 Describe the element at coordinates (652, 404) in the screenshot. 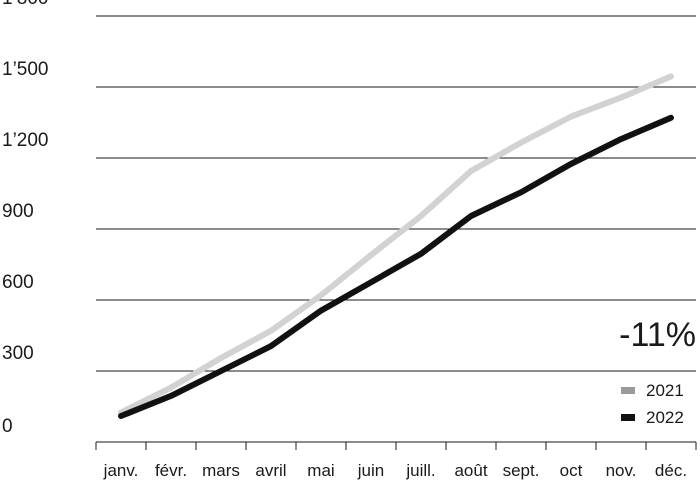

I see `legend: 2021 2022` at that location.